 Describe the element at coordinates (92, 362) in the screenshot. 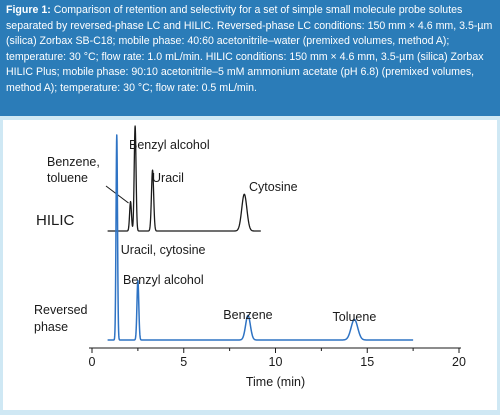

I see `x-tick-label-0: 0` at that location.